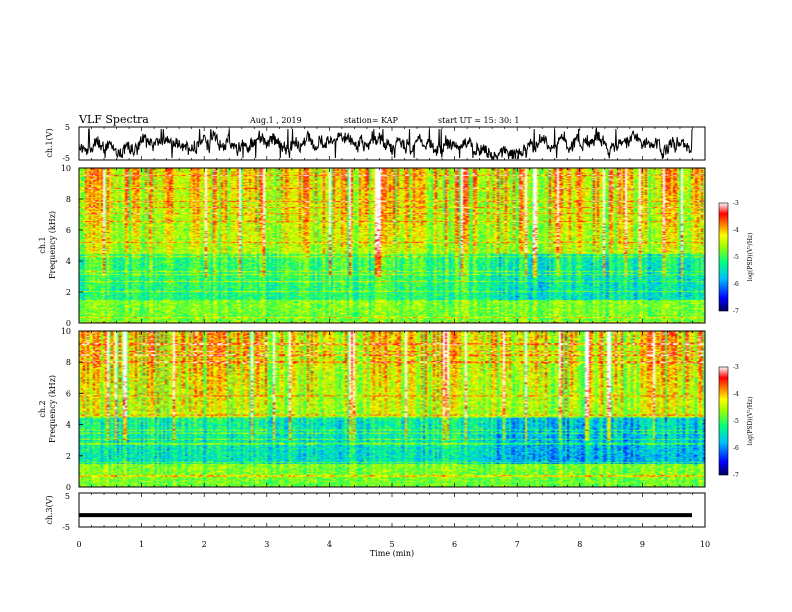  I want to click on ch1-freq-ytick-2: 2, so click(68, 292).